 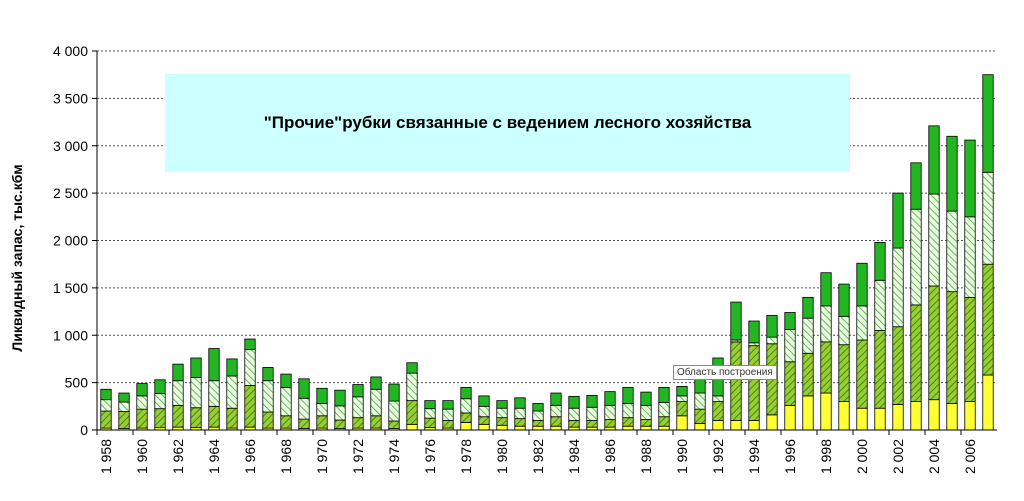 I want to click on x-tick-label: 1 982, so click(x=538, y=456).